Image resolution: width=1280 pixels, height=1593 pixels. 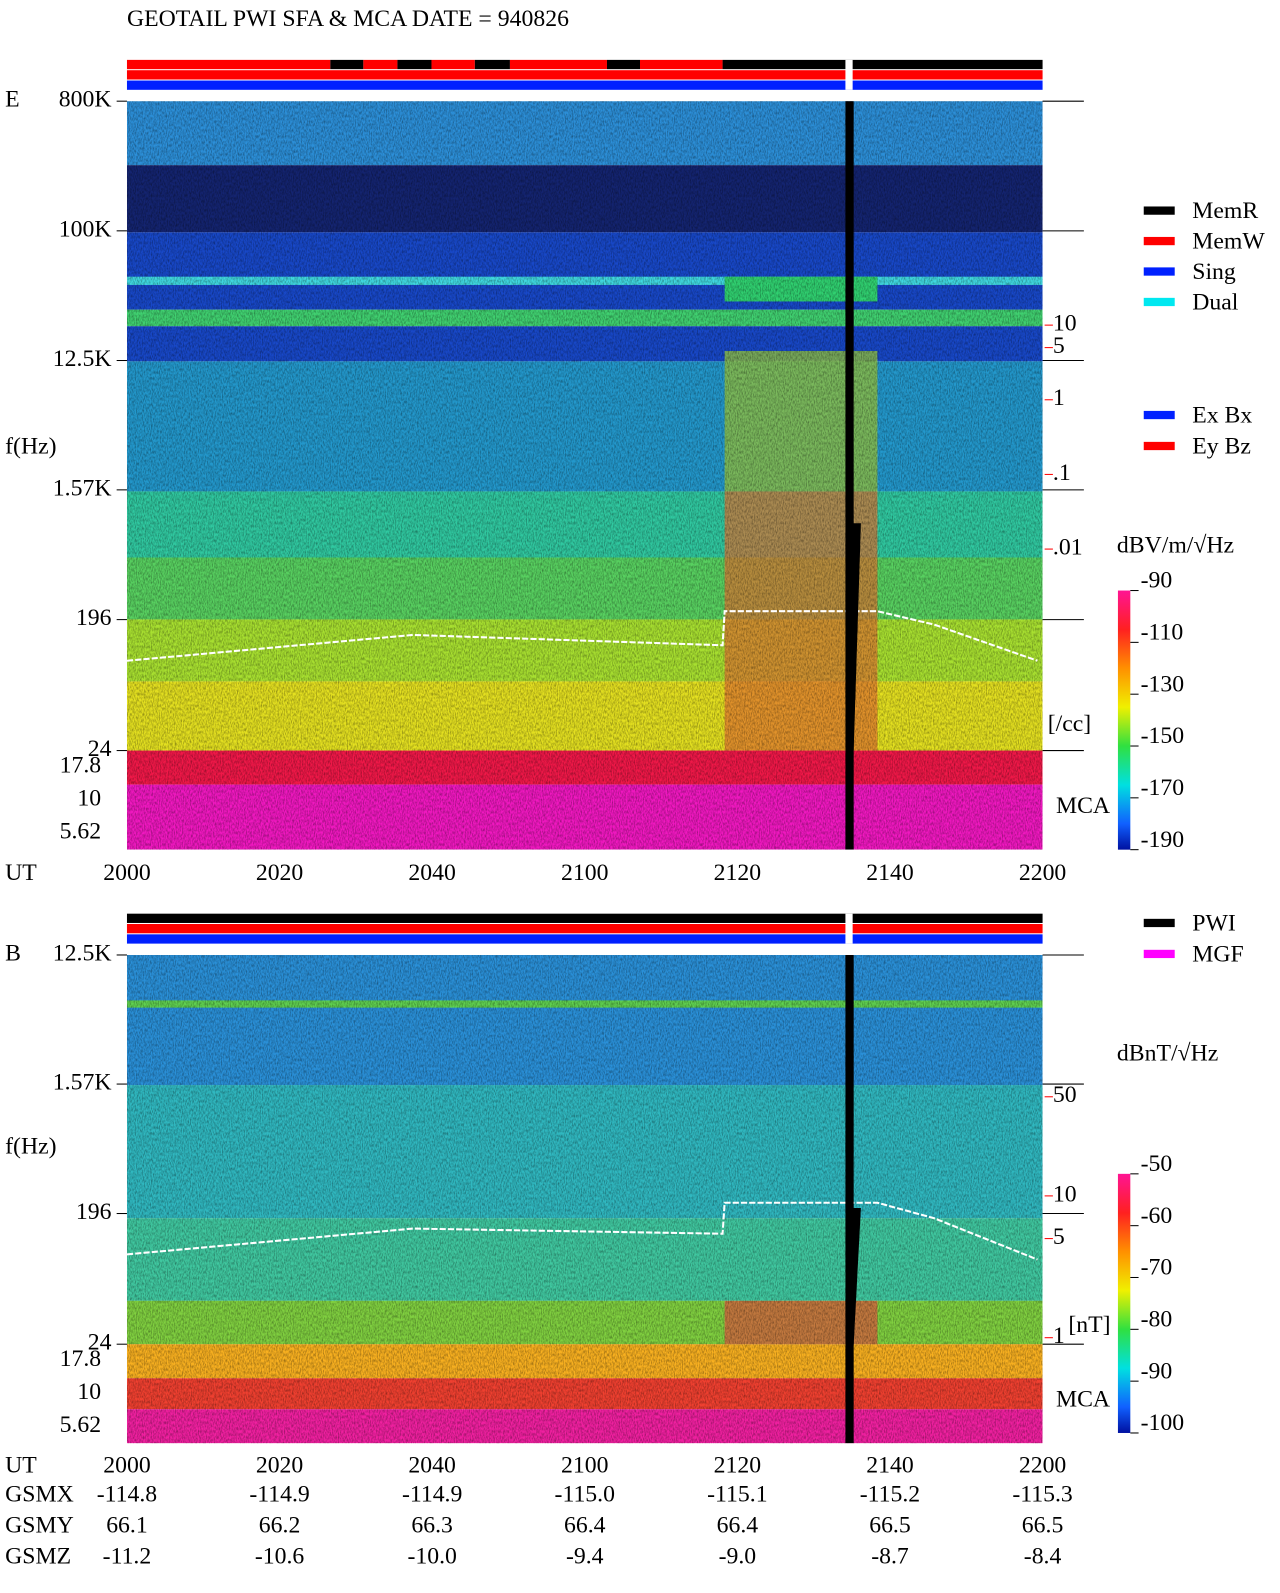 What do you see at coordinates (1163, 736) in the screenshot?
I see `colorbar-tick-label: -150` at bounding box center [1163, 736].